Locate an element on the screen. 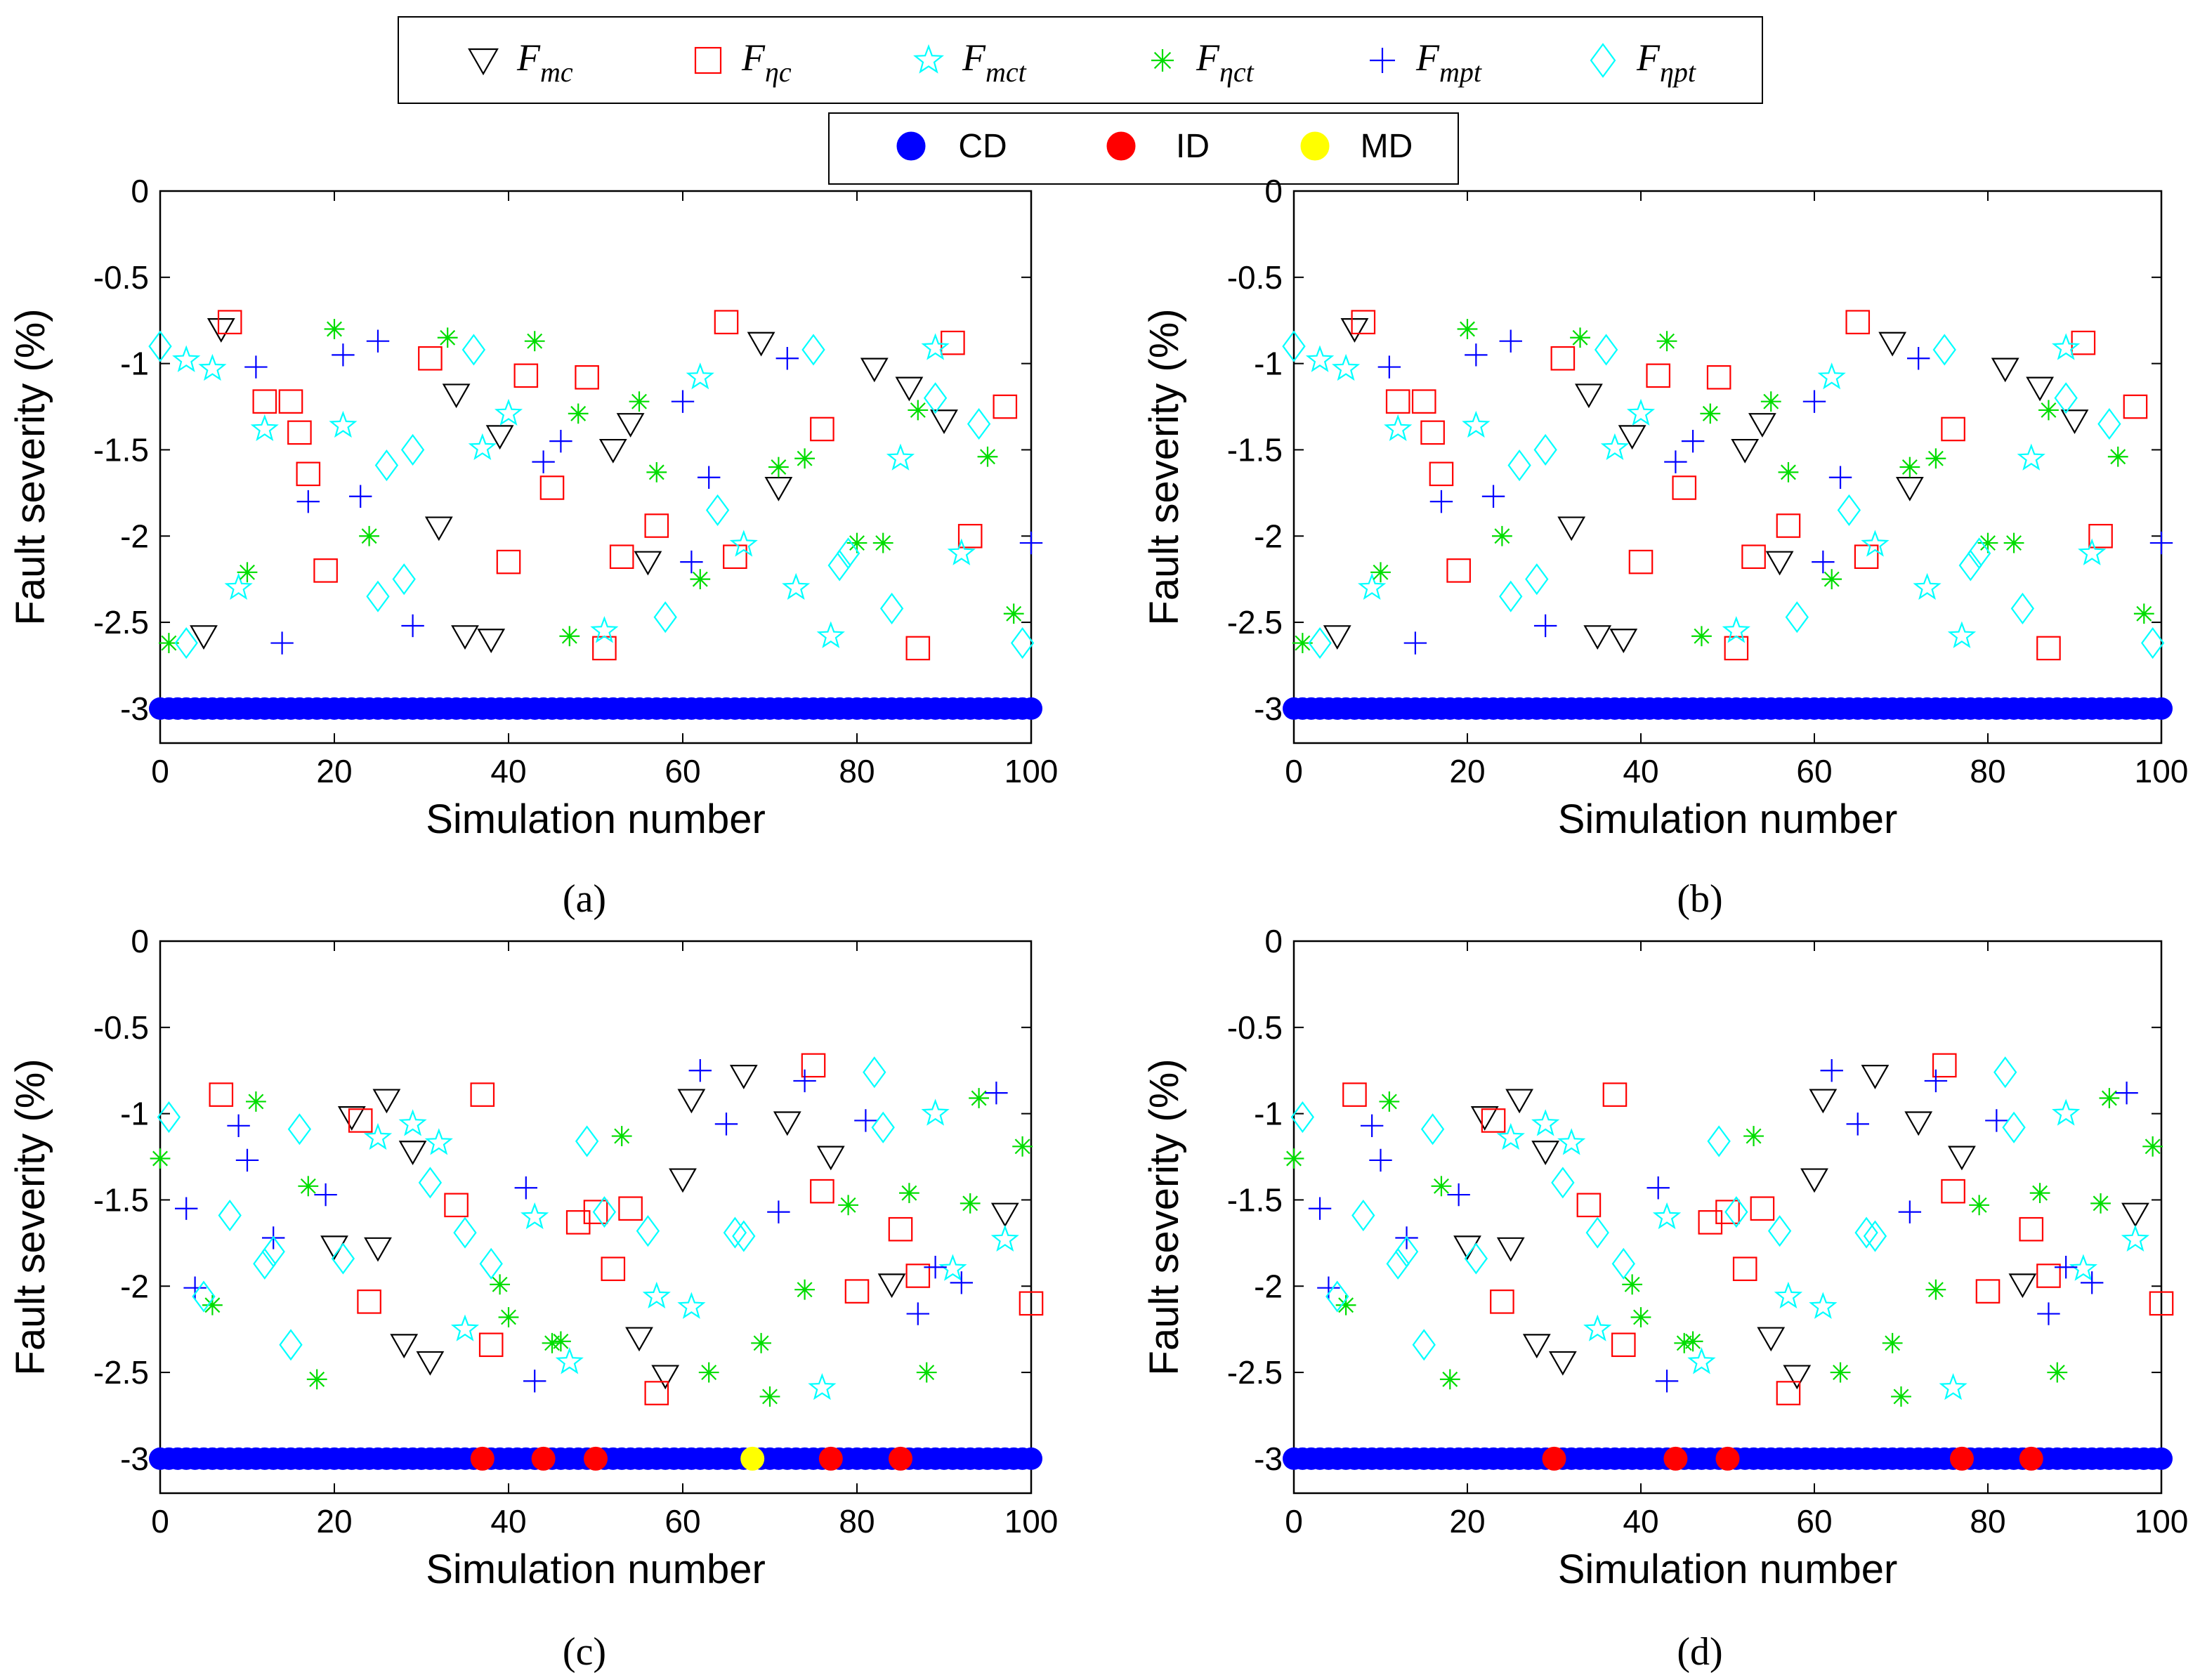 This screenshot has height=1680, width=2200. series-F_ηc is located at coordinates (1758, 1229).